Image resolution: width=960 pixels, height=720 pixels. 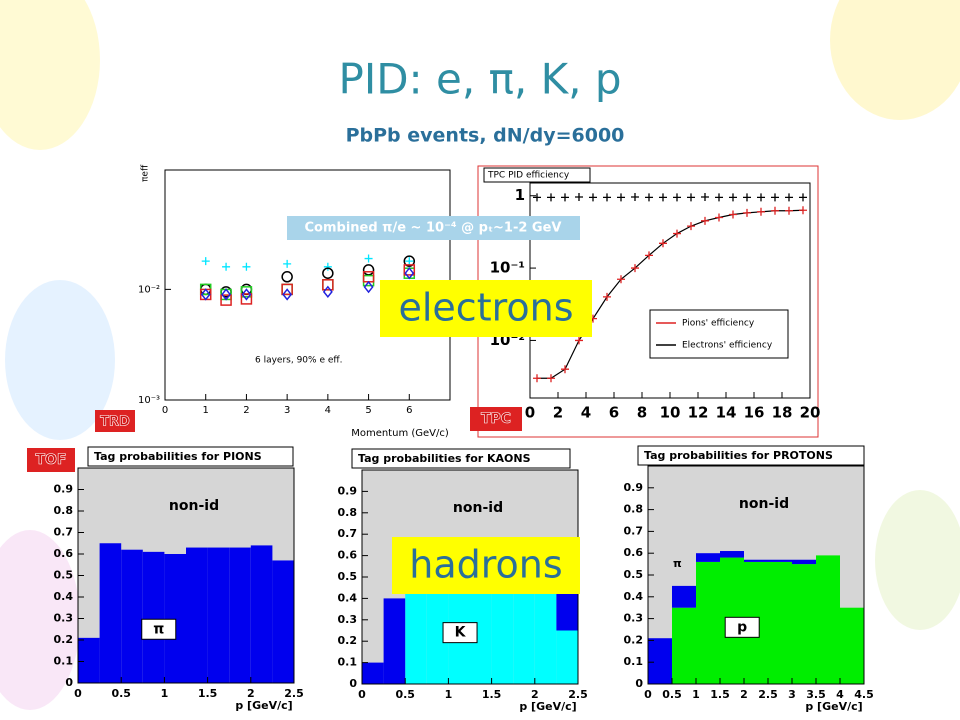 I want to click on highlight-text: hadrons, so click(x=485, y=565).